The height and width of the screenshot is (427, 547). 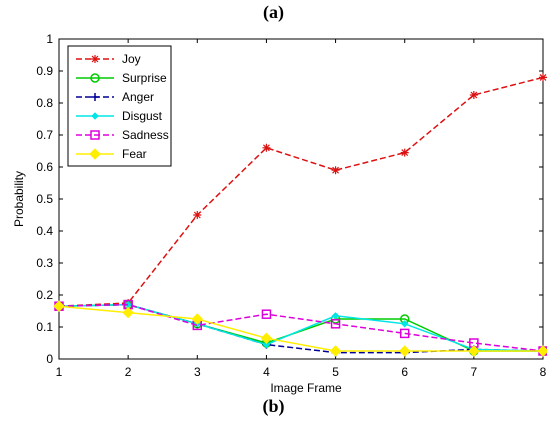 I want to click on series-line-fear, so click(x=300, y=328).